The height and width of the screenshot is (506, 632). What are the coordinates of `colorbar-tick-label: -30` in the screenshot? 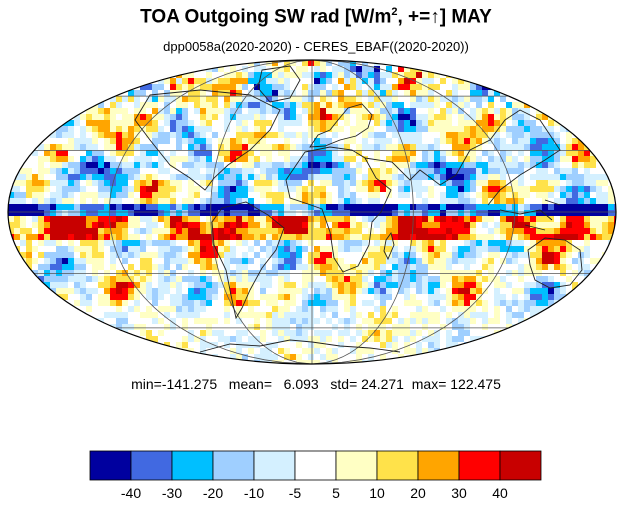 It's located at (172, 493).